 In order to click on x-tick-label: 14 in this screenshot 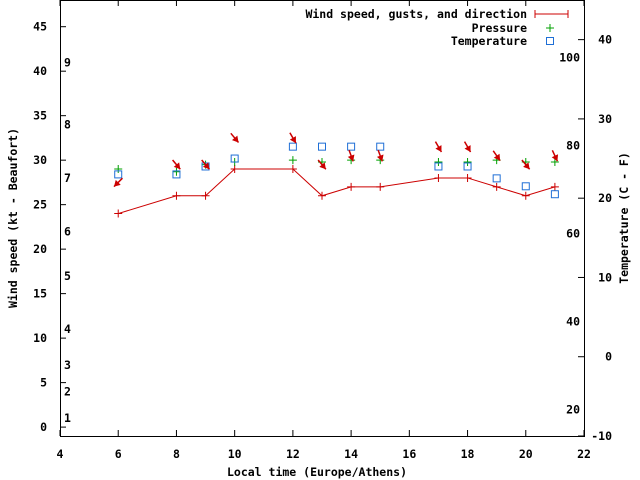, I will do `click(351, 454)`.